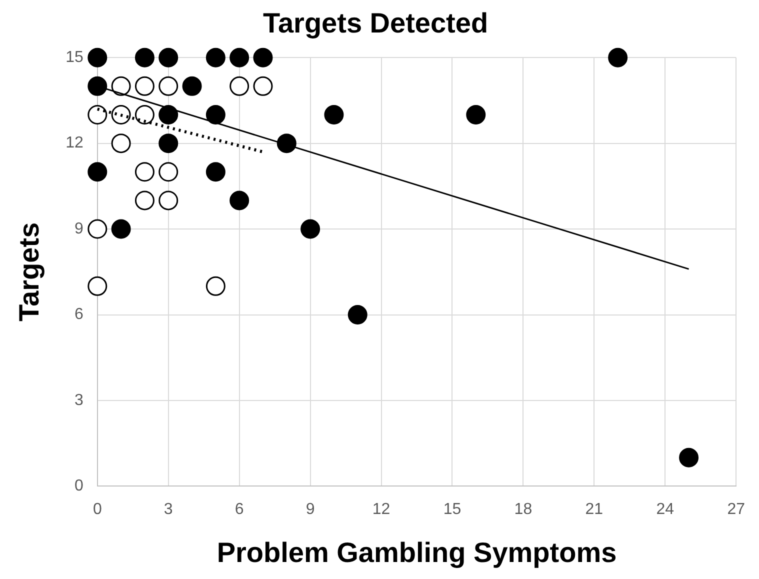 Image resolution: width=759 pixels, height=579 pixels. Describe the element at coordinates (79, 486) in the screenshot. I see `y-tick-label: 0` at that location.